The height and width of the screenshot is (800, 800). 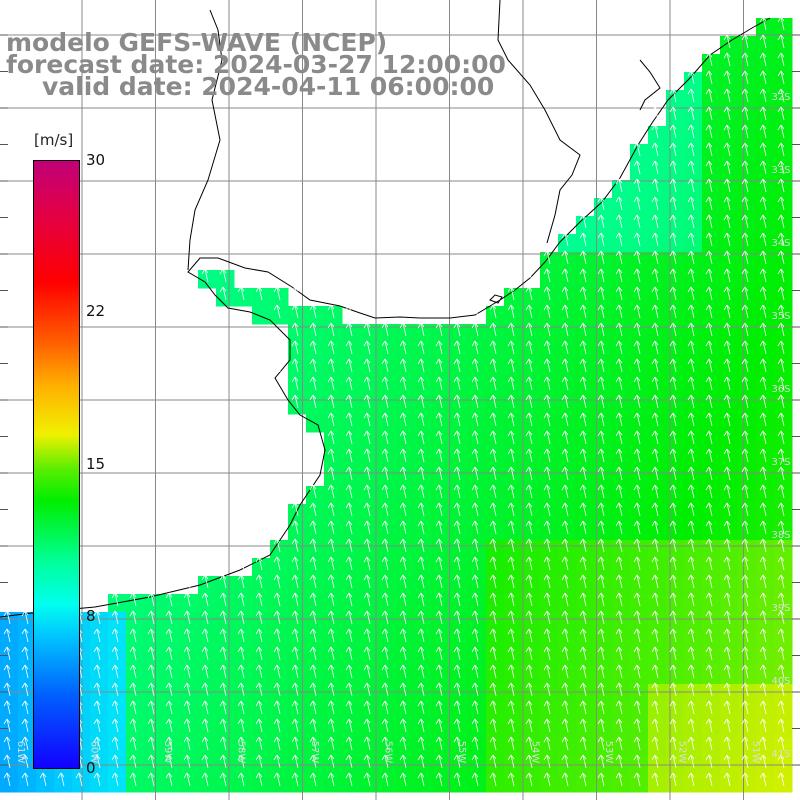 I want to click on longitude-labels: 61W 60W 59W 58W 57W 56W 55W 54W 53W 52W 51W, so click(x=388, y=752).